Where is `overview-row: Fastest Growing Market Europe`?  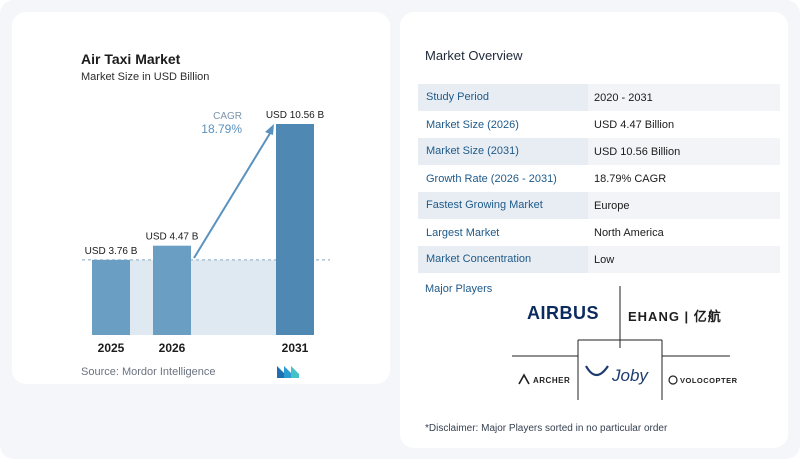
overview-row: Fastest Growing Market Europe is located at coordinates (599, 205).